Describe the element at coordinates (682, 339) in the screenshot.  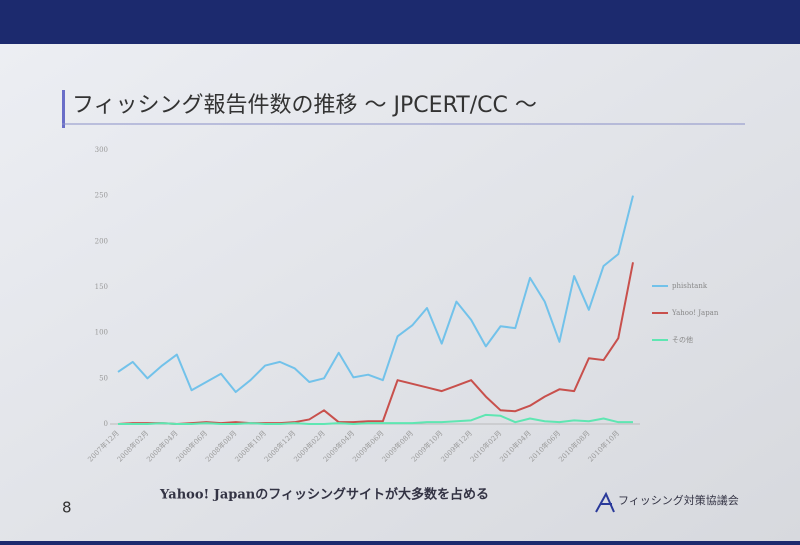
I see `legend-label: その他` at that location.